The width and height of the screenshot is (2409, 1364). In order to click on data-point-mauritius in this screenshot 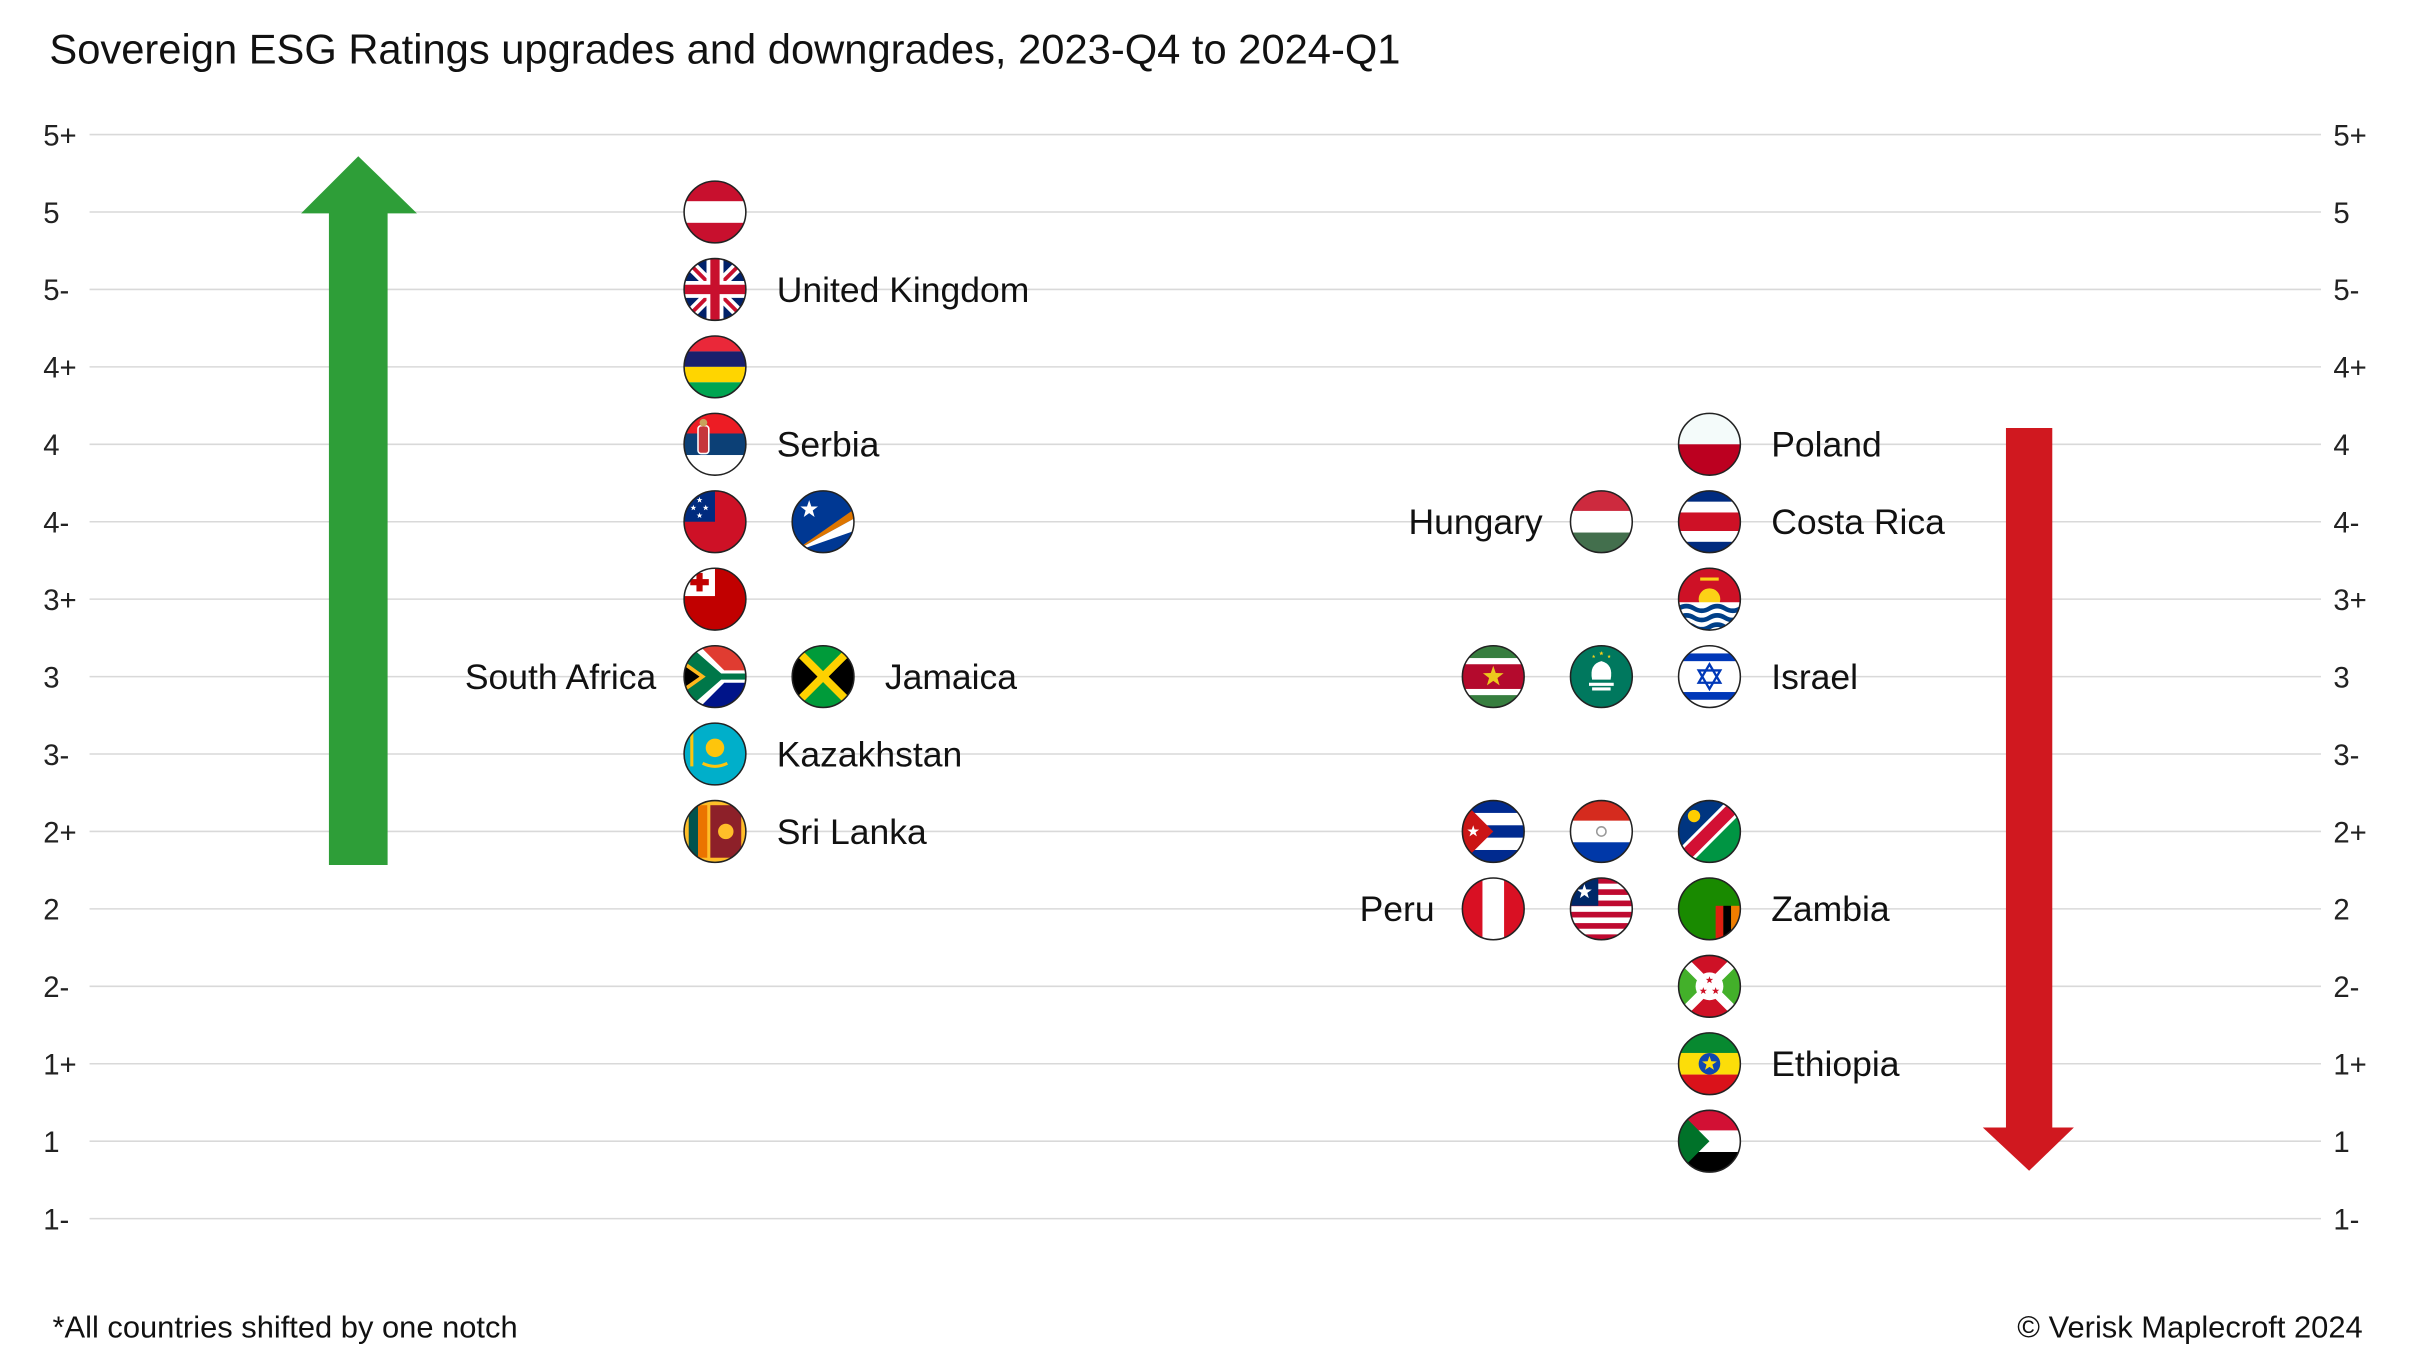, I will do `click(715, 367)`.